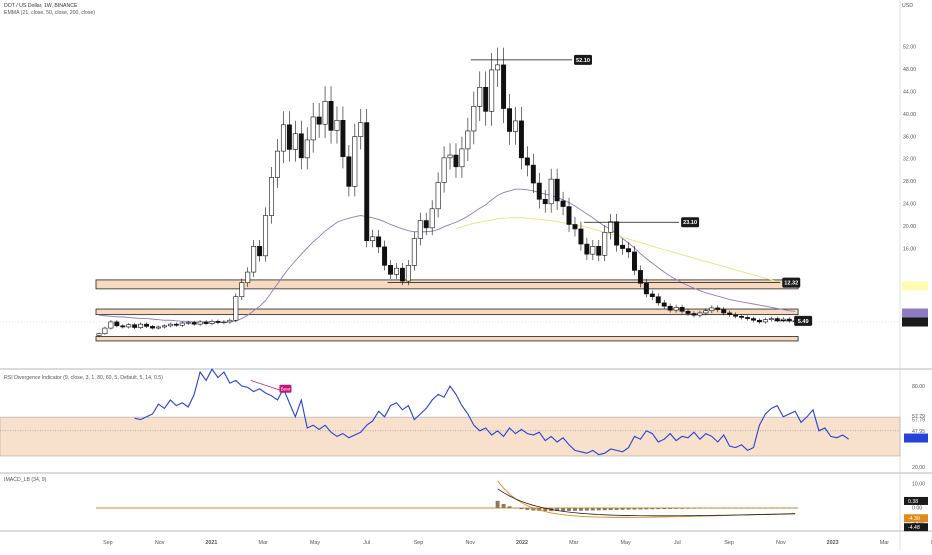 Image resolution: width=932 pixels, height=555 pixels. What do you see at coordinates (285, 388) in the screenshot?
I see `bear-signal-badge` at bounding box center [285, 388].